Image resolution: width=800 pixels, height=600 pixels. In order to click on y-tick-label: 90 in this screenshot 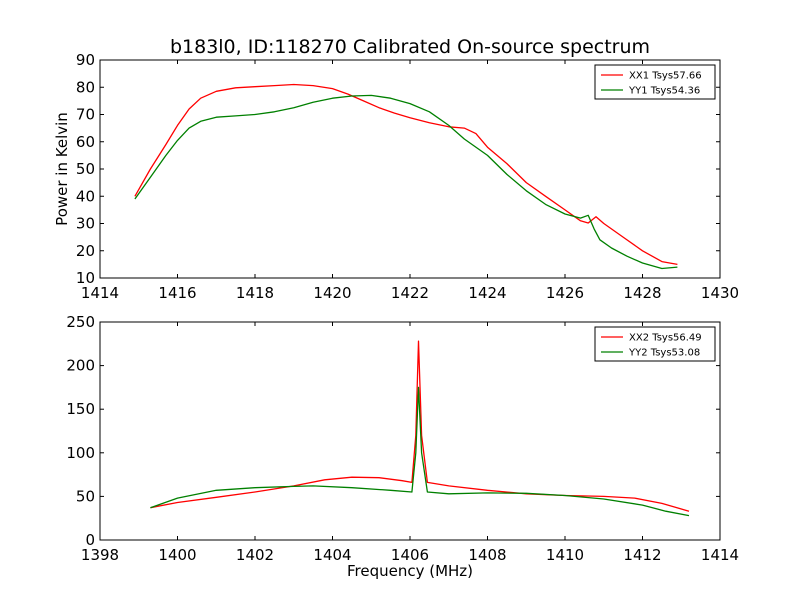, I will do `click(85, 60)`.